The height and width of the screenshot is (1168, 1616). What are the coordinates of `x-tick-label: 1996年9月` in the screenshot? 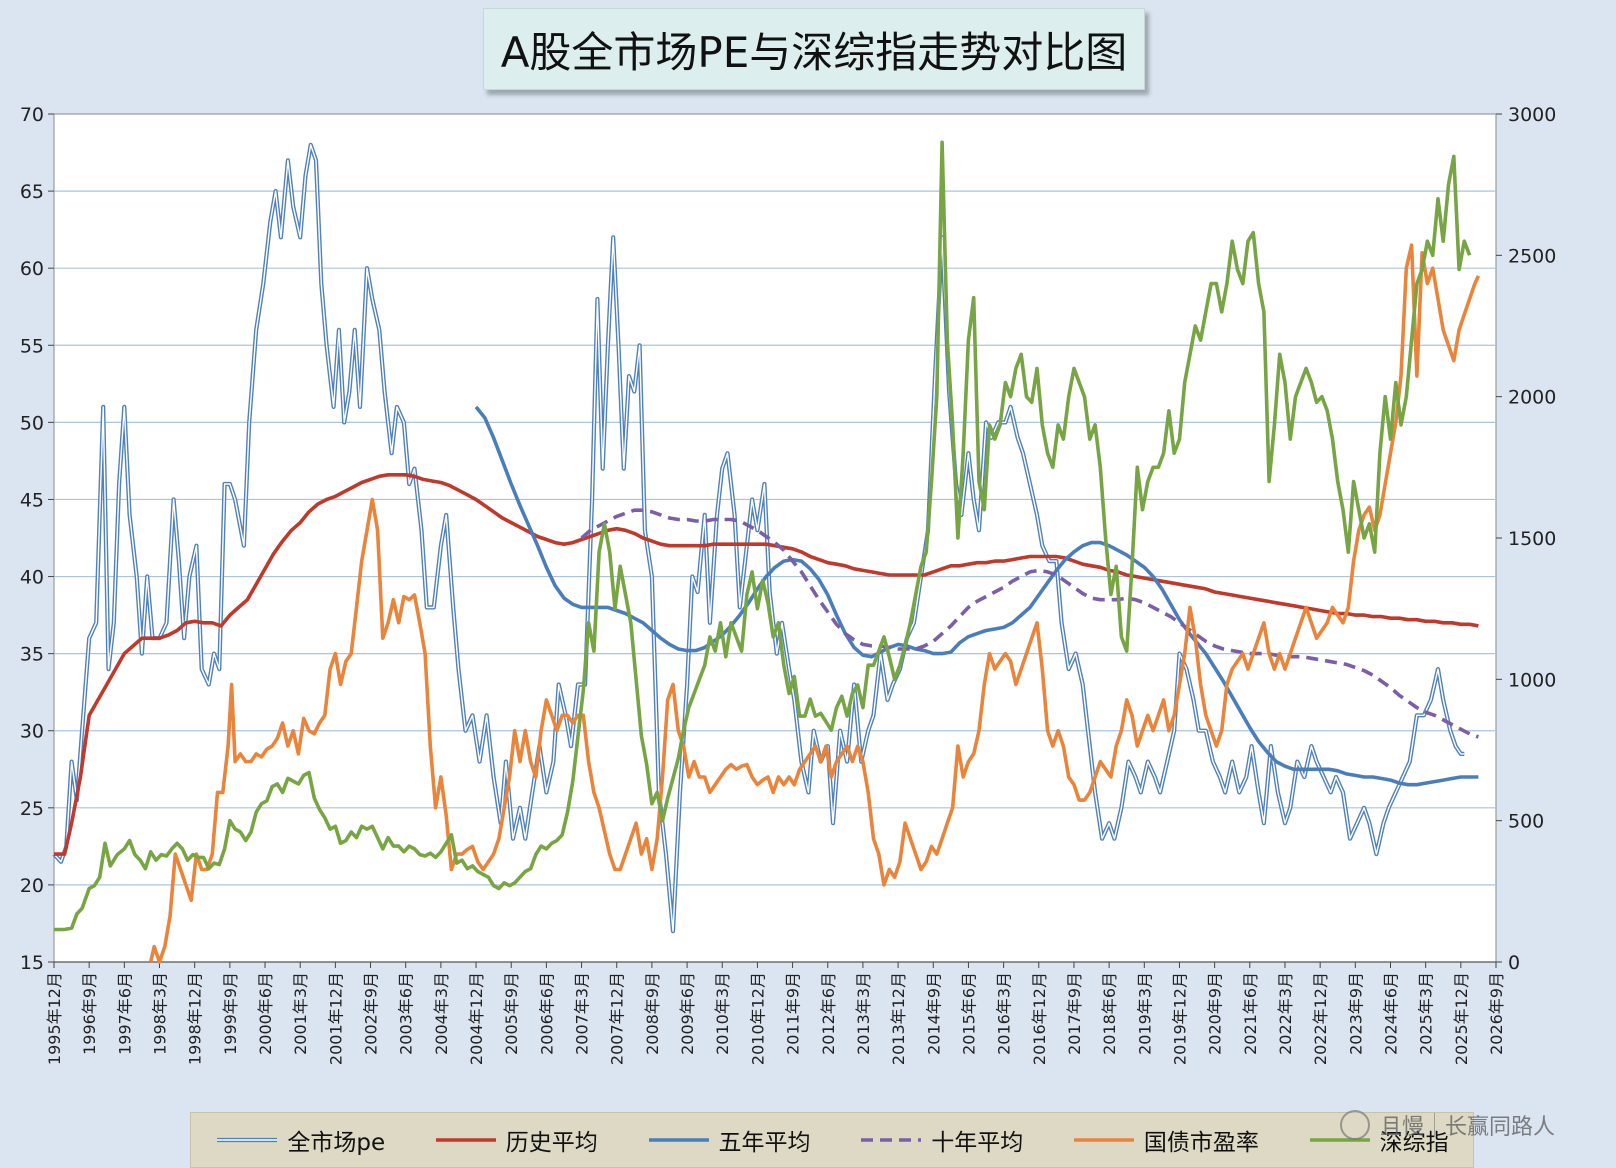 It's located at (89, 1013).